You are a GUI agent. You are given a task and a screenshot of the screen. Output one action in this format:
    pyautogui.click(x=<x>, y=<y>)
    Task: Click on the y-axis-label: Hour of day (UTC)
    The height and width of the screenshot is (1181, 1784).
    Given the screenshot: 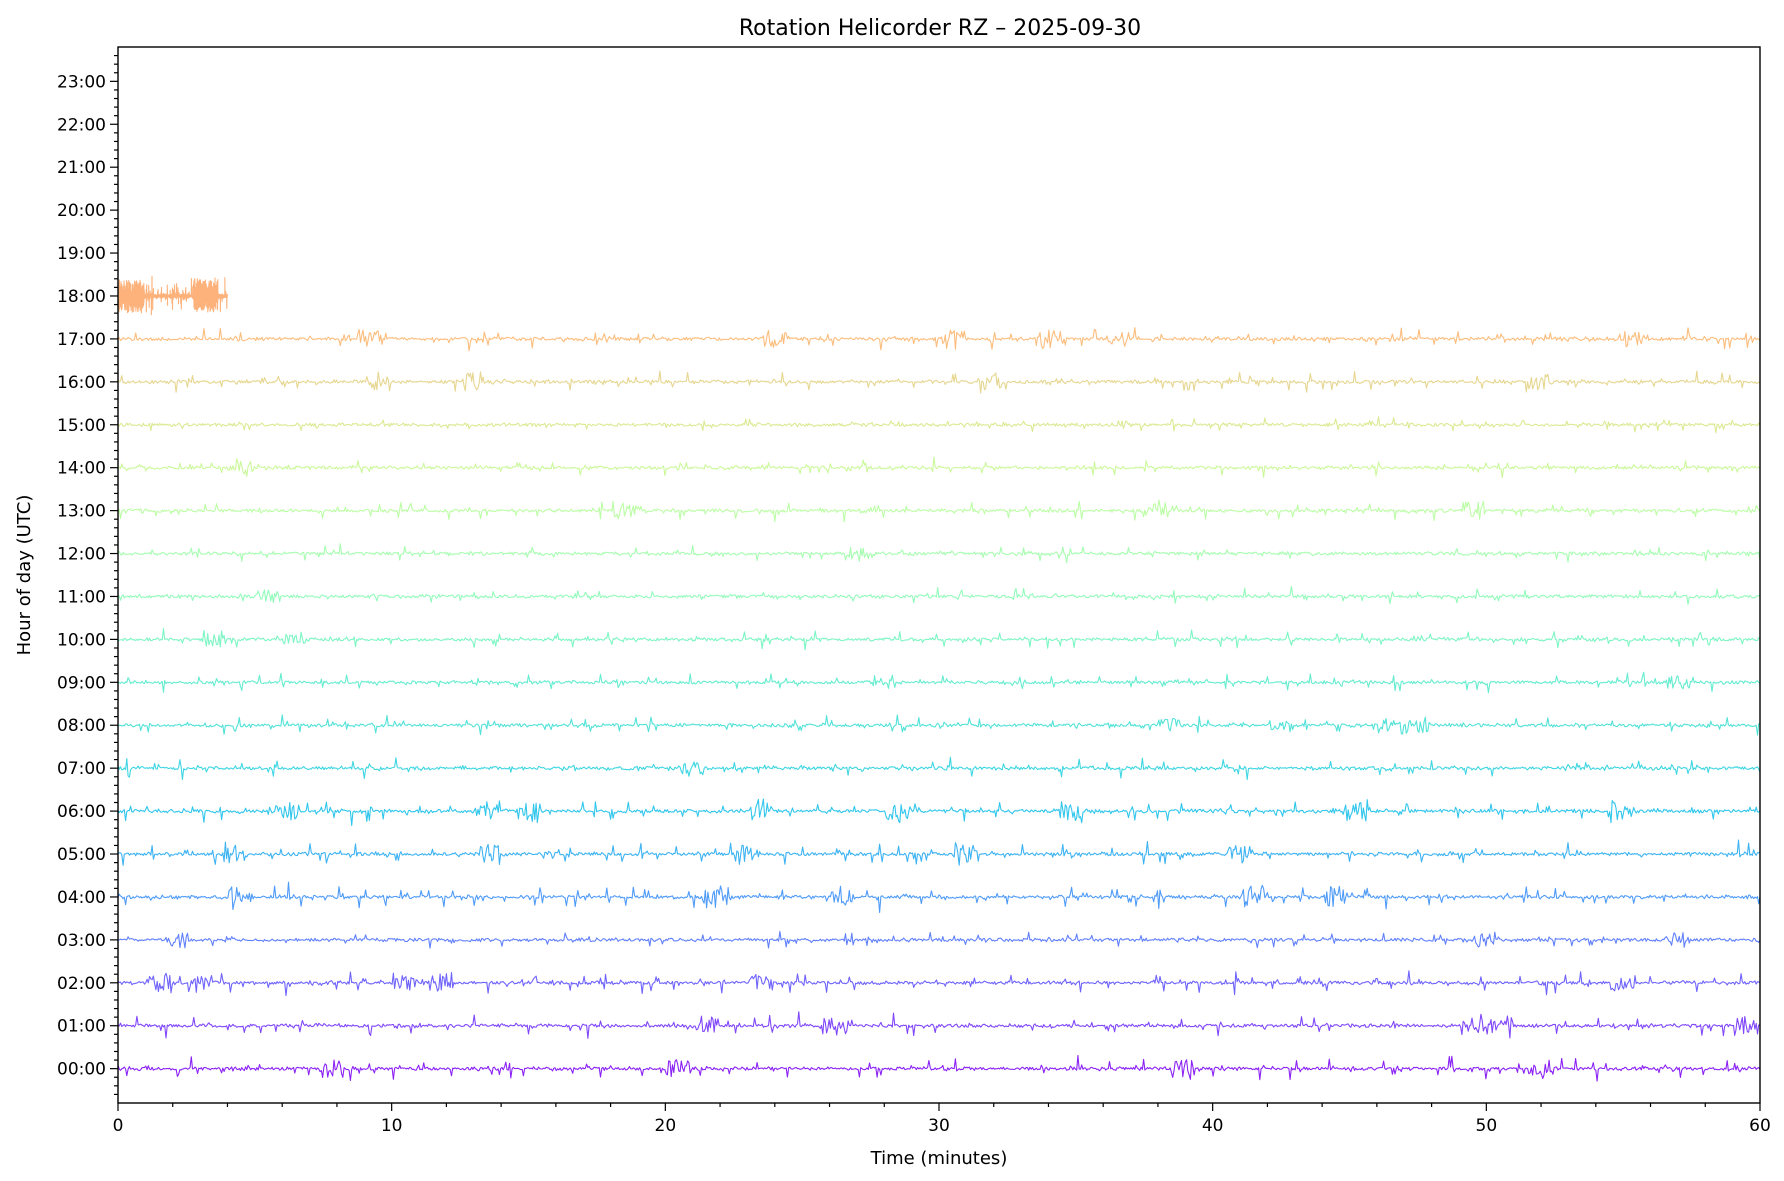 What is the action you would take?
    pyautogui.click(x=24, y=575)
    